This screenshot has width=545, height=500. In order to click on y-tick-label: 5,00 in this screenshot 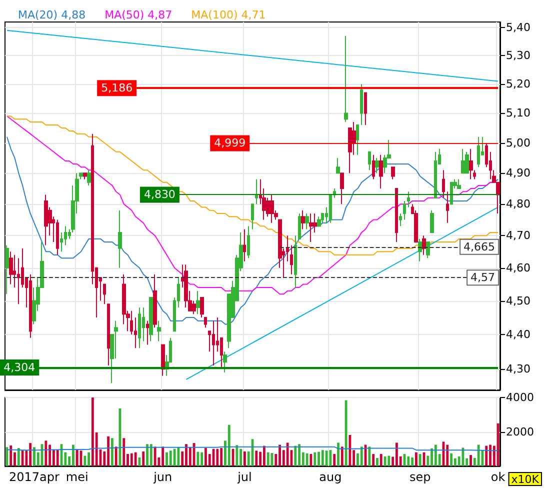, I will do `click(518, 143)`.